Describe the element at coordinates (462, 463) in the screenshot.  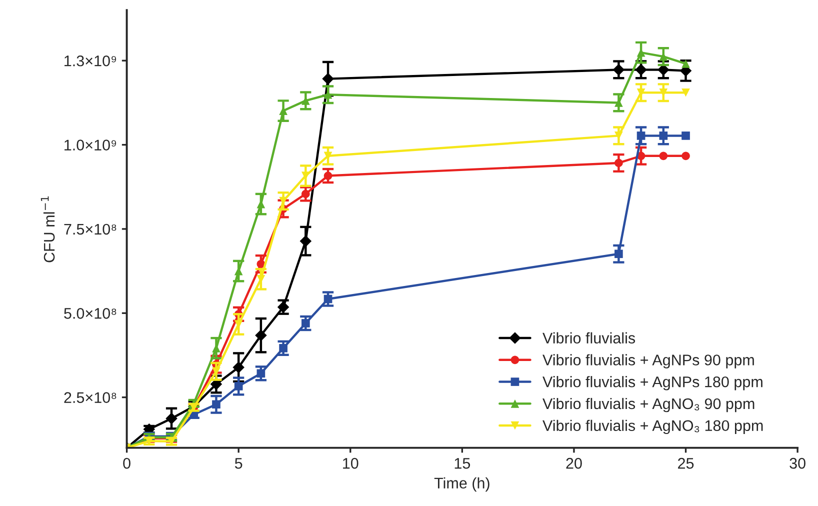
I see `x-tick-label: 15` at that location.